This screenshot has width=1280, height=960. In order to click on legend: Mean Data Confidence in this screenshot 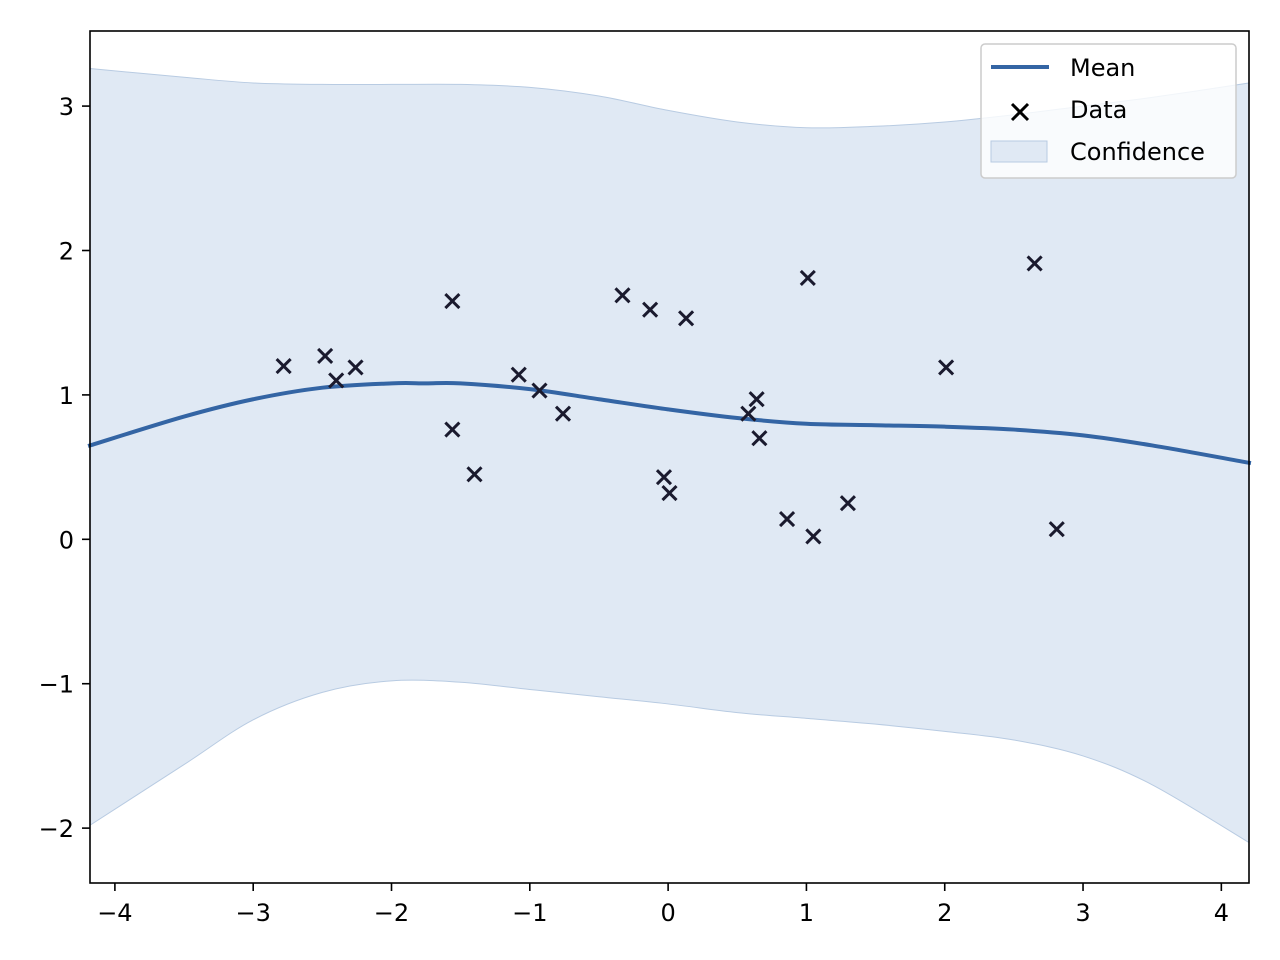, I will do `click(1108, 111)`.